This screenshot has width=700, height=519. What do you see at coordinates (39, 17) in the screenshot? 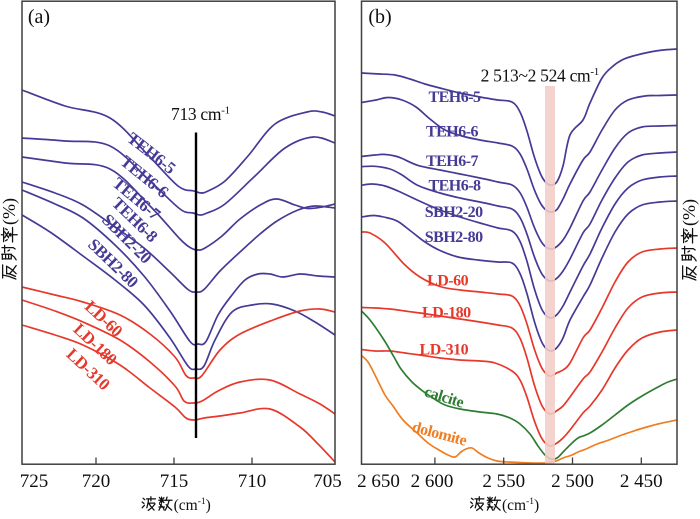
I see `svg-text: (a)` at bounding box center [39, 17].